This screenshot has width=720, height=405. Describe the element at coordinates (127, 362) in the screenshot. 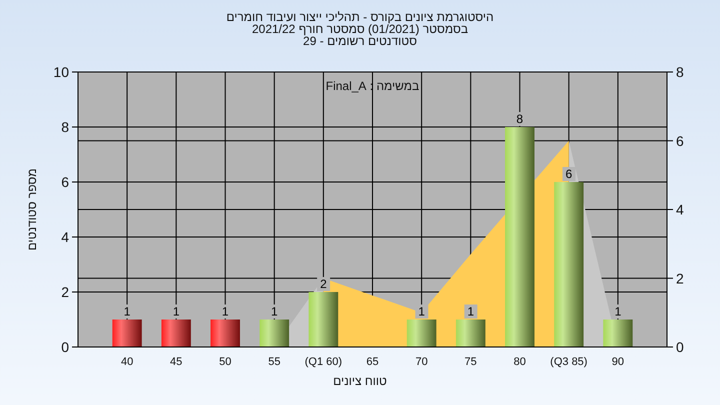

I see `x-tick-label: 40` at that location.